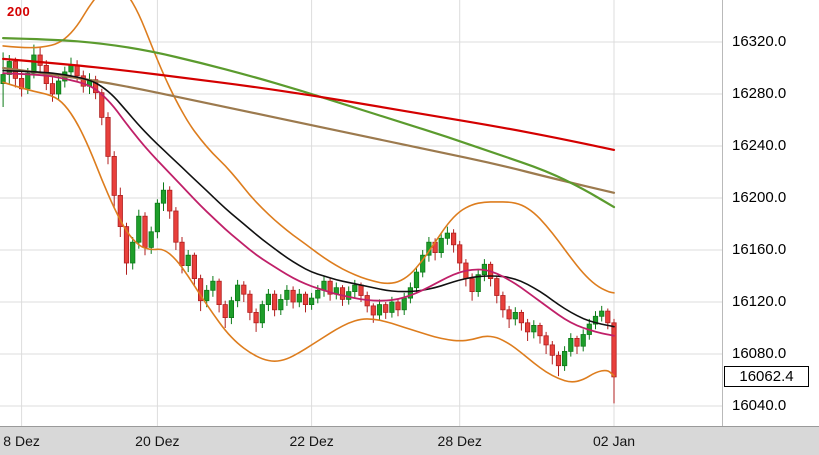  What do you see at coordinates (311, 441) in the screenshot?
I see `date-tick-label: 22 Dez` at bounding box center [311, 441].